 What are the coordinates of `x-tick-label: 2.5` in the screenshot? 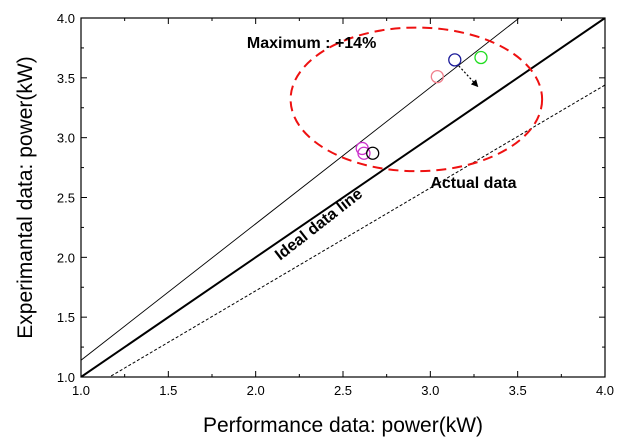 It's located at (343, 390).